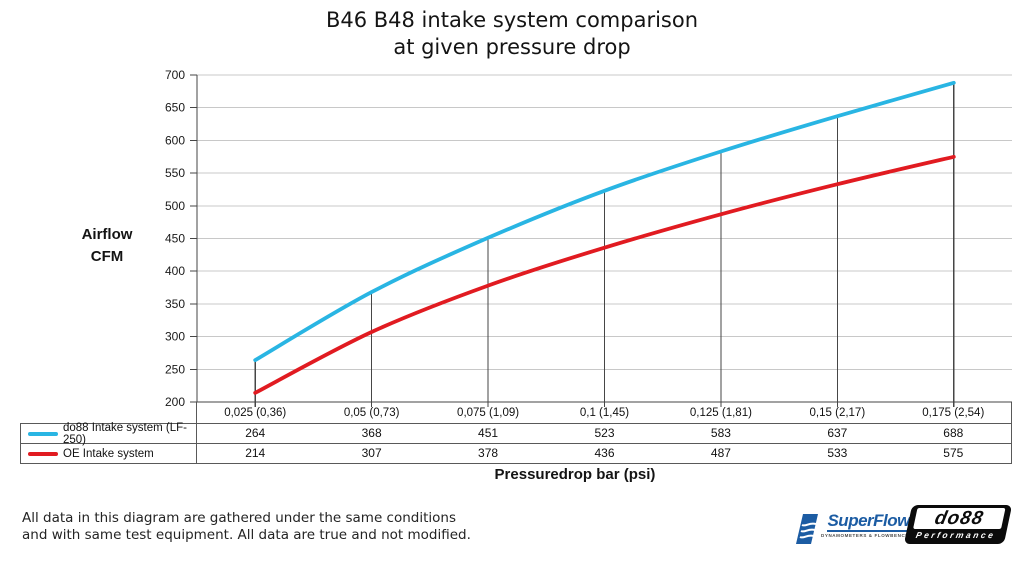 The width and height of the screenshot is (1024, 561). What do you see at coordinates (371, 434) in the screenshot?
I see `table-value-cell: 368` at bounding box center [371, 434].